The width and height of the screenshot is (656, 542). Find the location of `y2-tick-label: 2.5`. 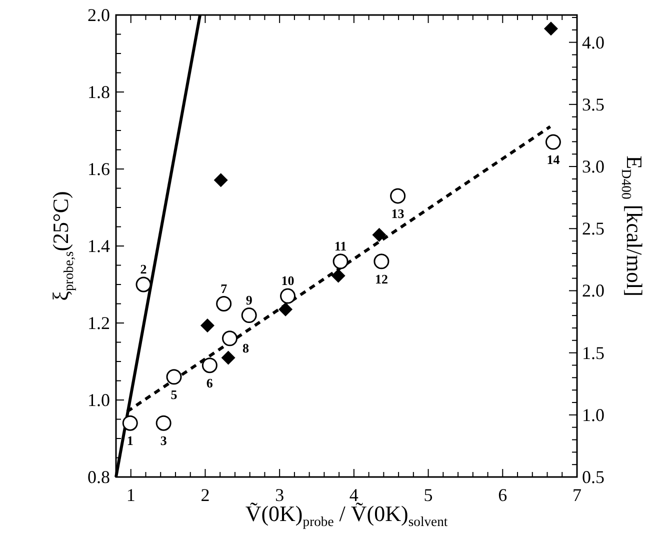

y2-tick-label: 2.5 is located at coordinates (593, 228).